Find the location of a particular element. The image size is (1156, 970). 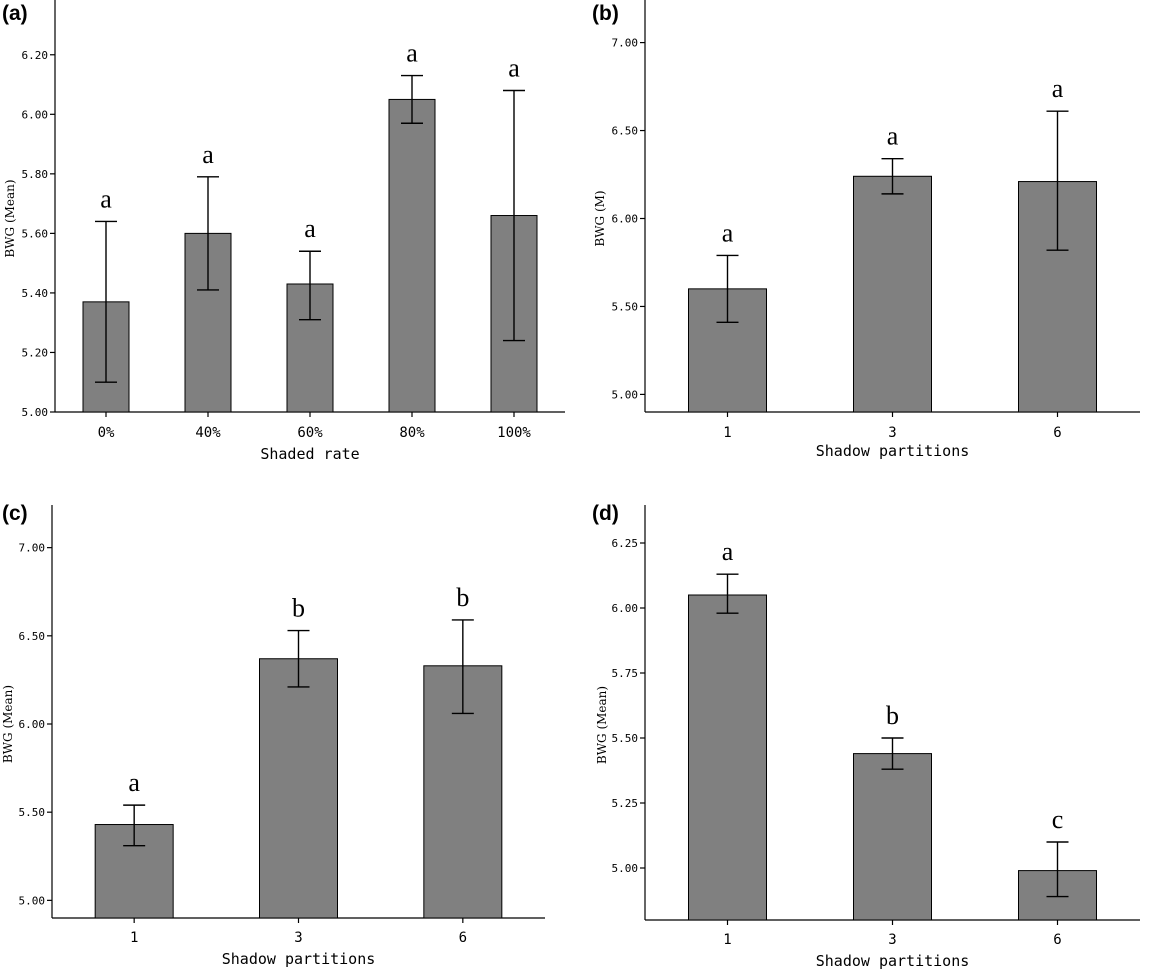

y-axis-label: BWG (M) is located at coordinates (600, 218).